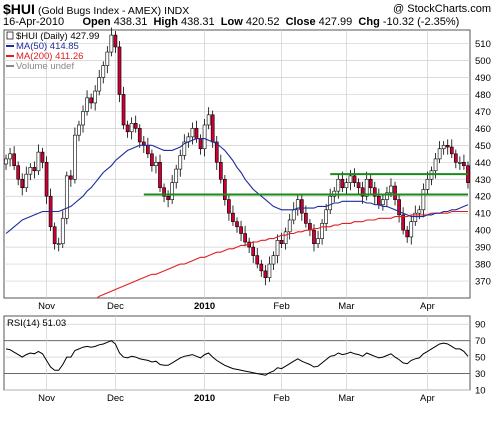 The width and height of the screenshot is (495, 428). What do you see at coordinates (480, 358) in the screenshot?
I see `rsi-axis-tick-label: 50` at bounding box center [480, 358].